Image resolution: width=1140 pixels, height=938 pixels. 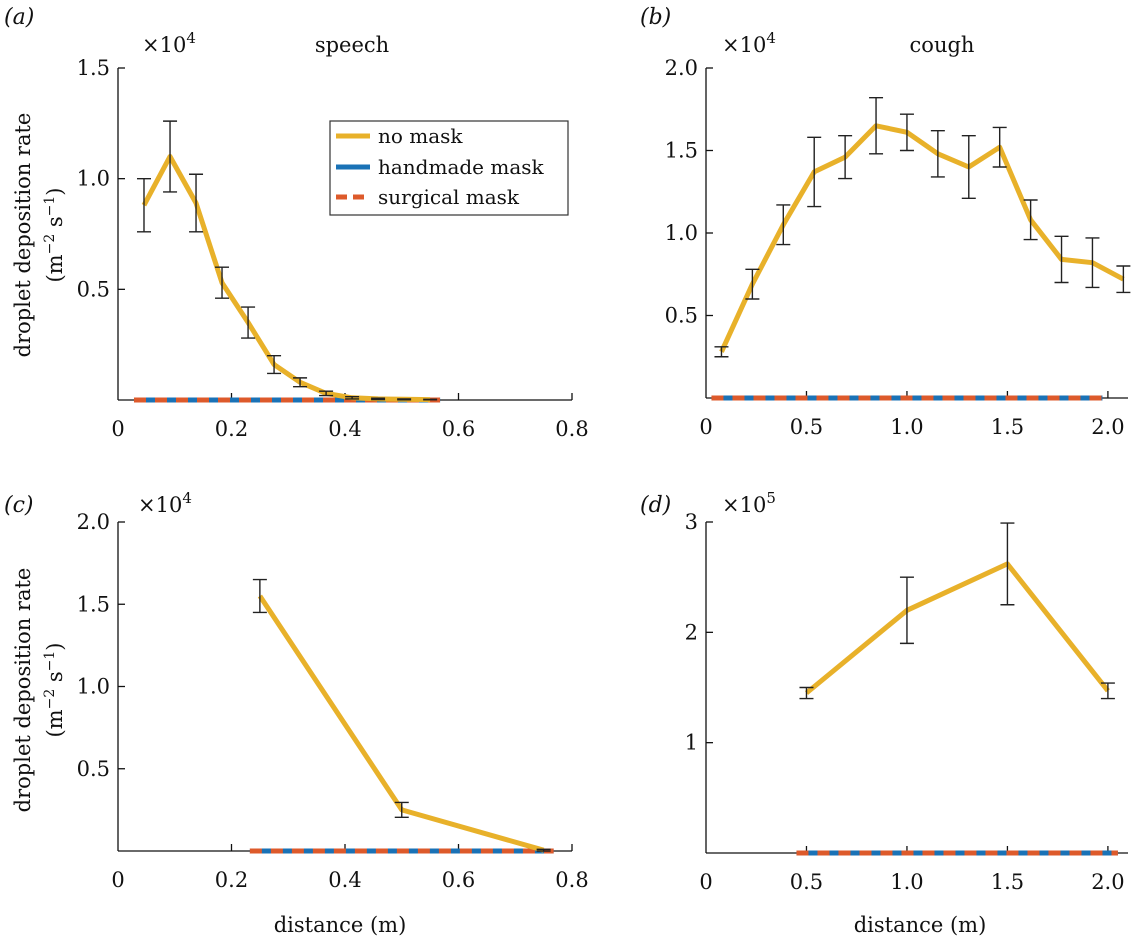 I want to click on panel-label: (c), so click(x=19, y=505).